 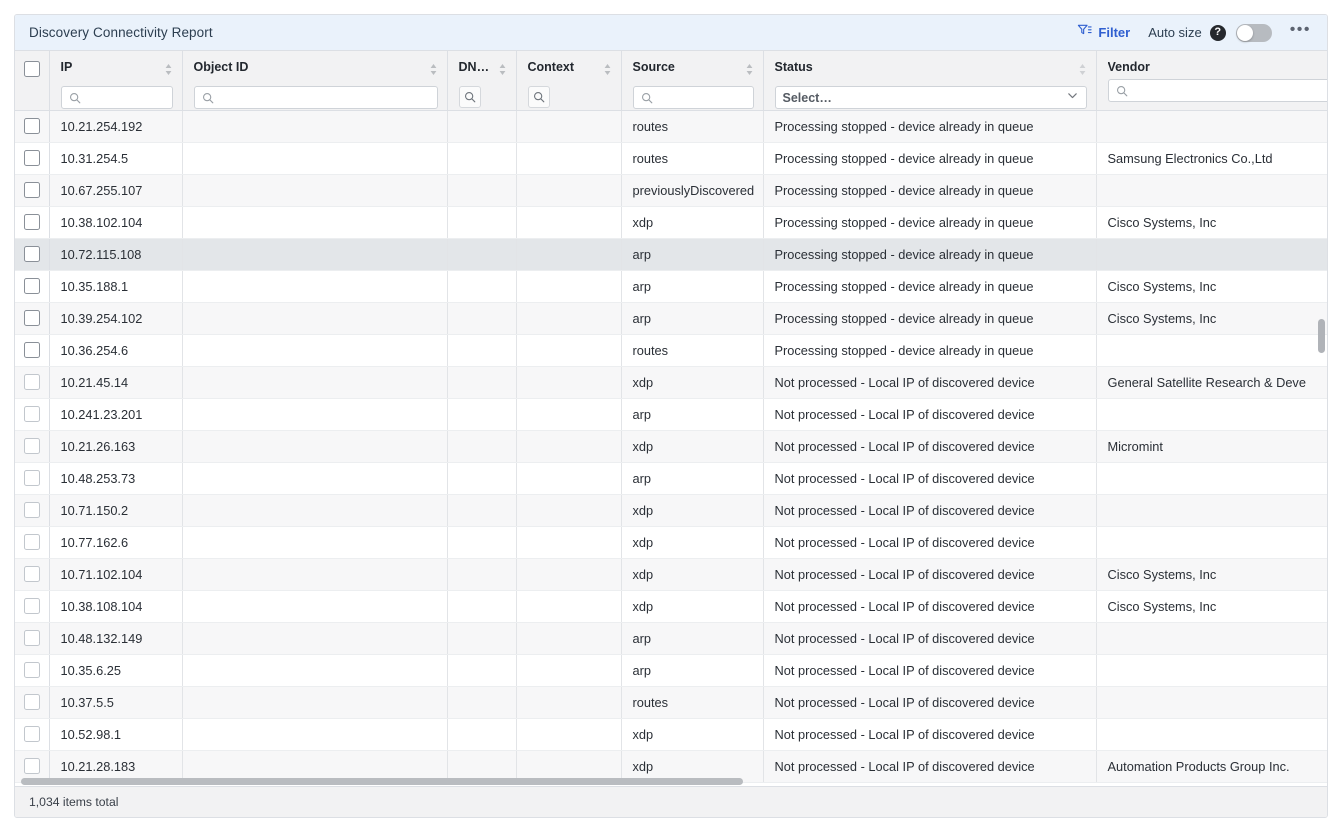 I want to click on cell-ip: 10.21.26.163, so click(x=116, y=446).